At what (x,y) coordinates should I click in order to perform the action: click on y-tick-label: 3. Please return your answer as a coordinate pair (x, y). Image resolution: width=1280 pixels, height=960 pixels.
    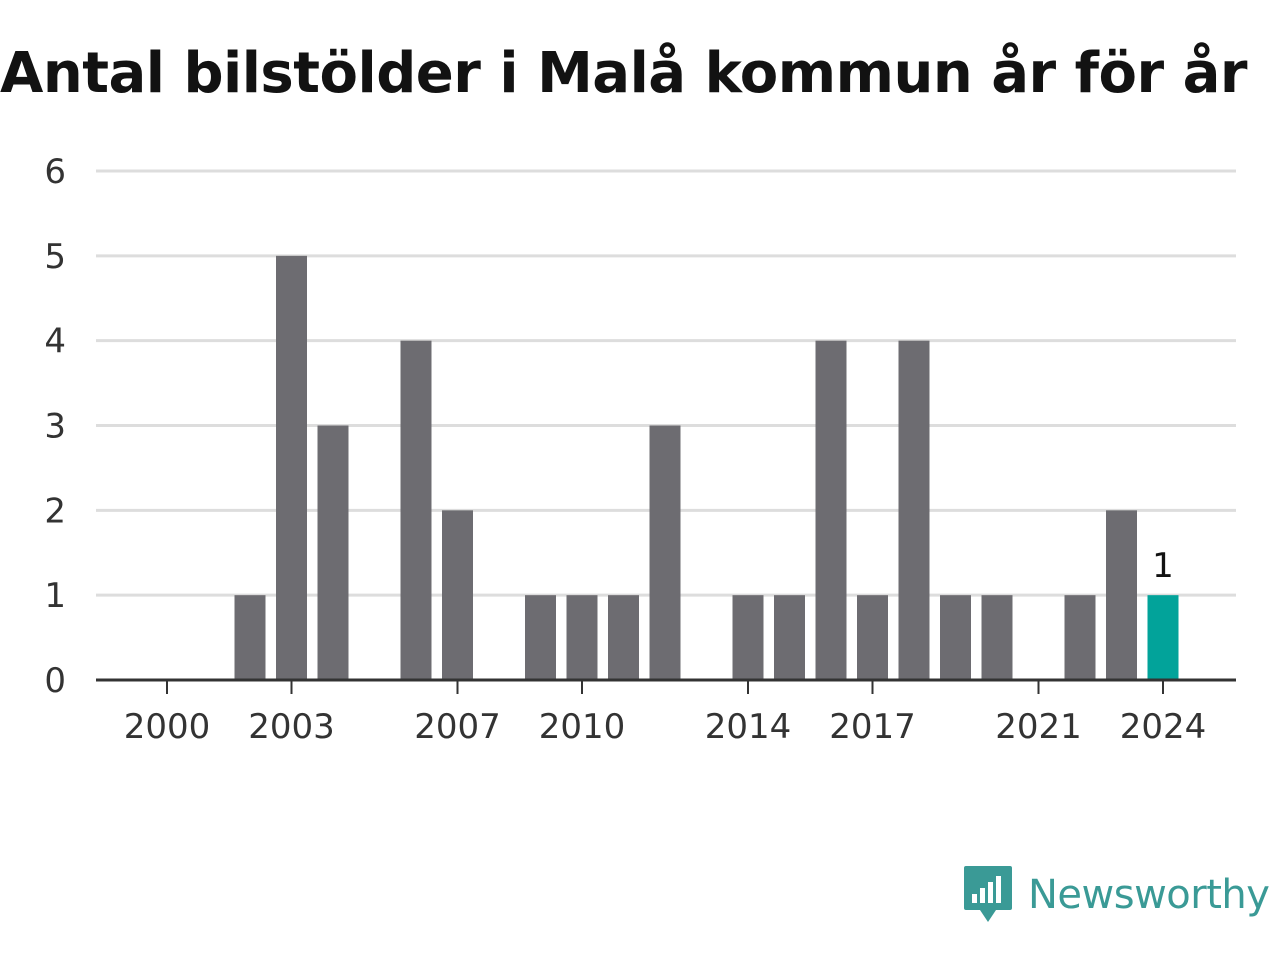
    Looking at the image, I should click on (55, 427).